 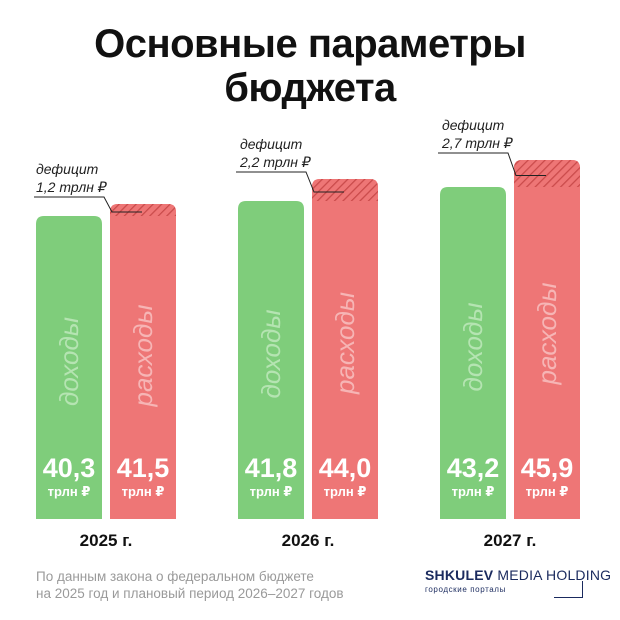 What do you see at coordinates (143, 491) in the screenshot?
I see `unit-label-expense-1: трлн ₽` at bounding box center [143, 491].